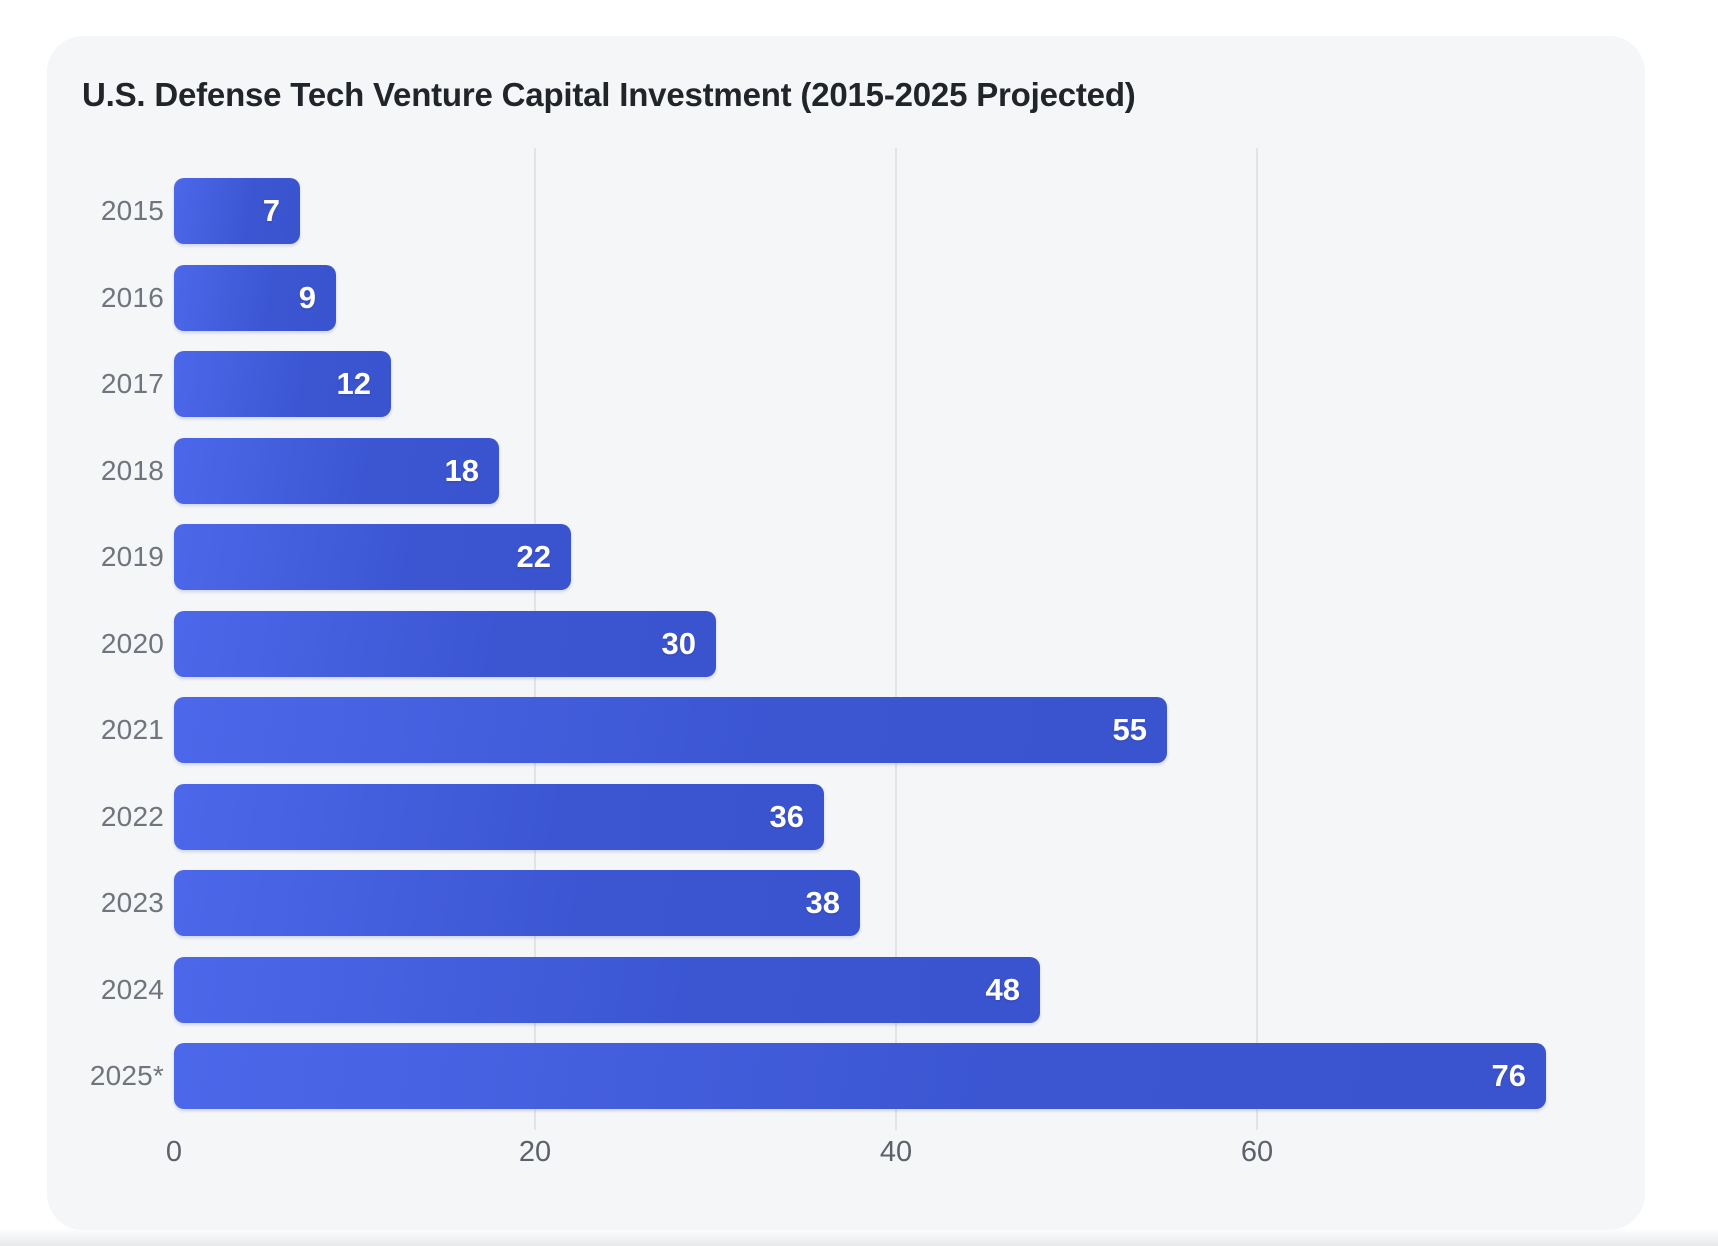  What do you see at coordinates (126, 1075) in the screenshot?
I see `category-label-2025: 2025*` at bounding box center [126, 1075].